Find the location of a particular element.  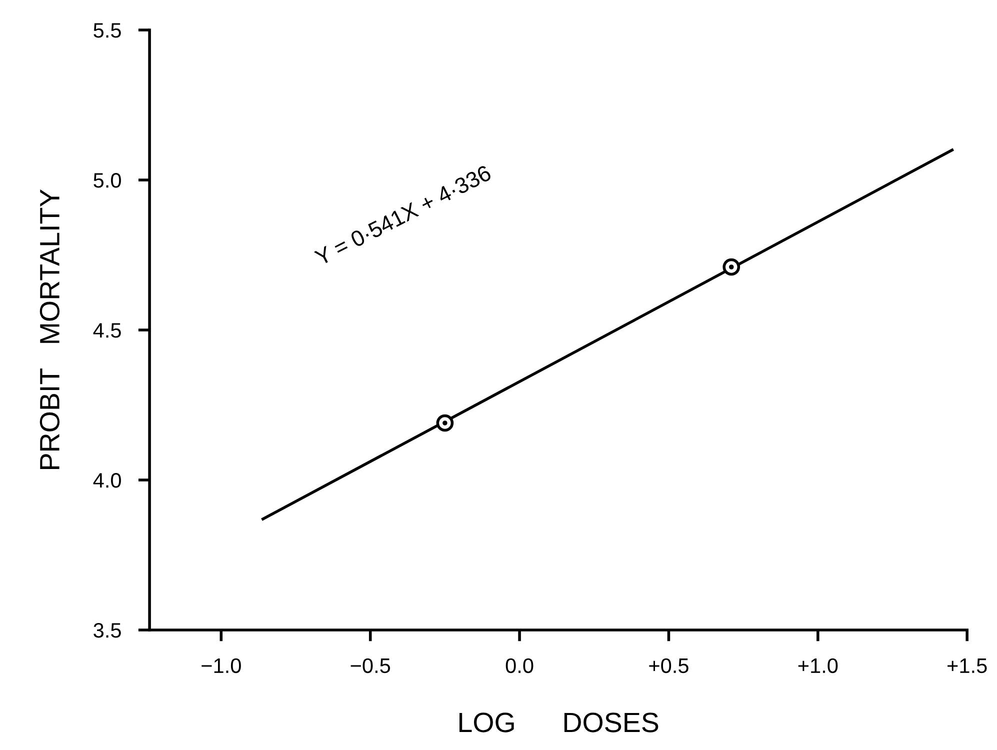

y-tick-label: 4.0 is located at coordinates (107, 480).